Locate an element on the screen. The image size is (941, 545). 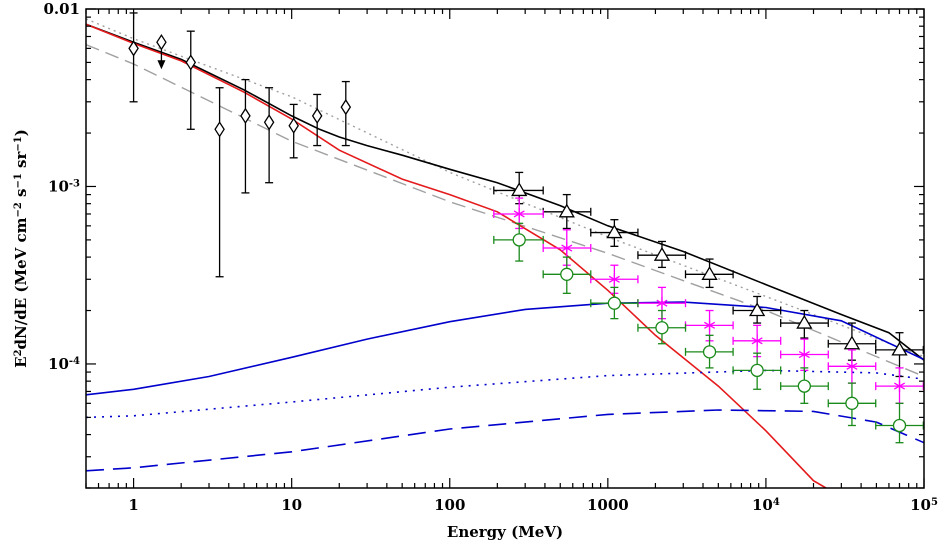
y-tick-label-2: 10⁻⁴ is located at coordinates (64, 364).